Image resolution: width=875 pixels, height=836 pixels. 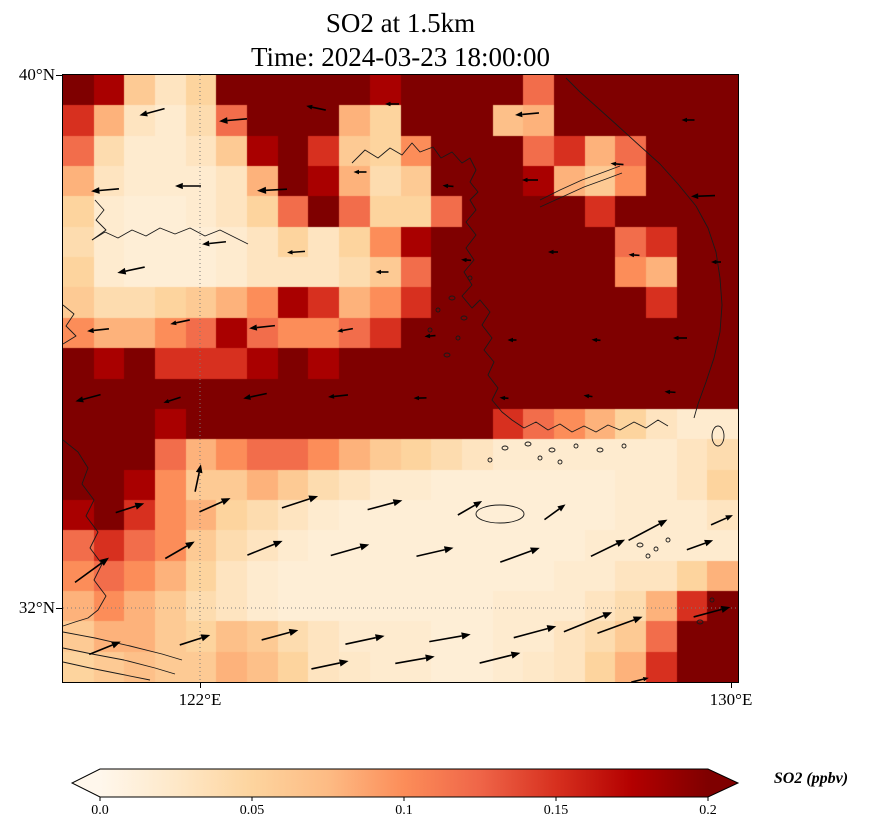 I want to click on colorbar-tick-02: 0.2, so click(x=708, y=810).